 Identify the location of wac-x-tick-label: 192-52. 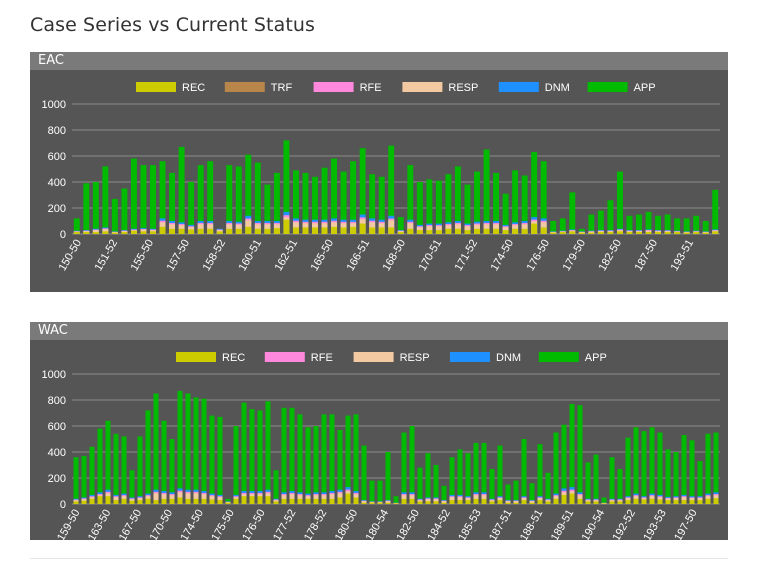
(625, 524).